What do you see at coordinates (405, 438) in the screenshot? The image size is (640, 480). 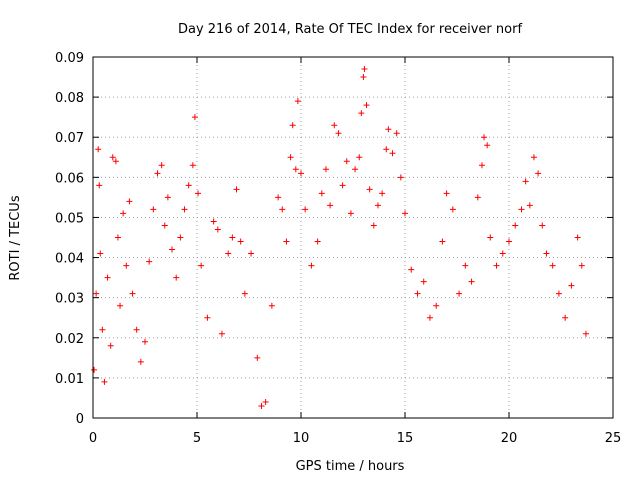 I see `x-tick-label: 15` at bounding box center [405, 438].